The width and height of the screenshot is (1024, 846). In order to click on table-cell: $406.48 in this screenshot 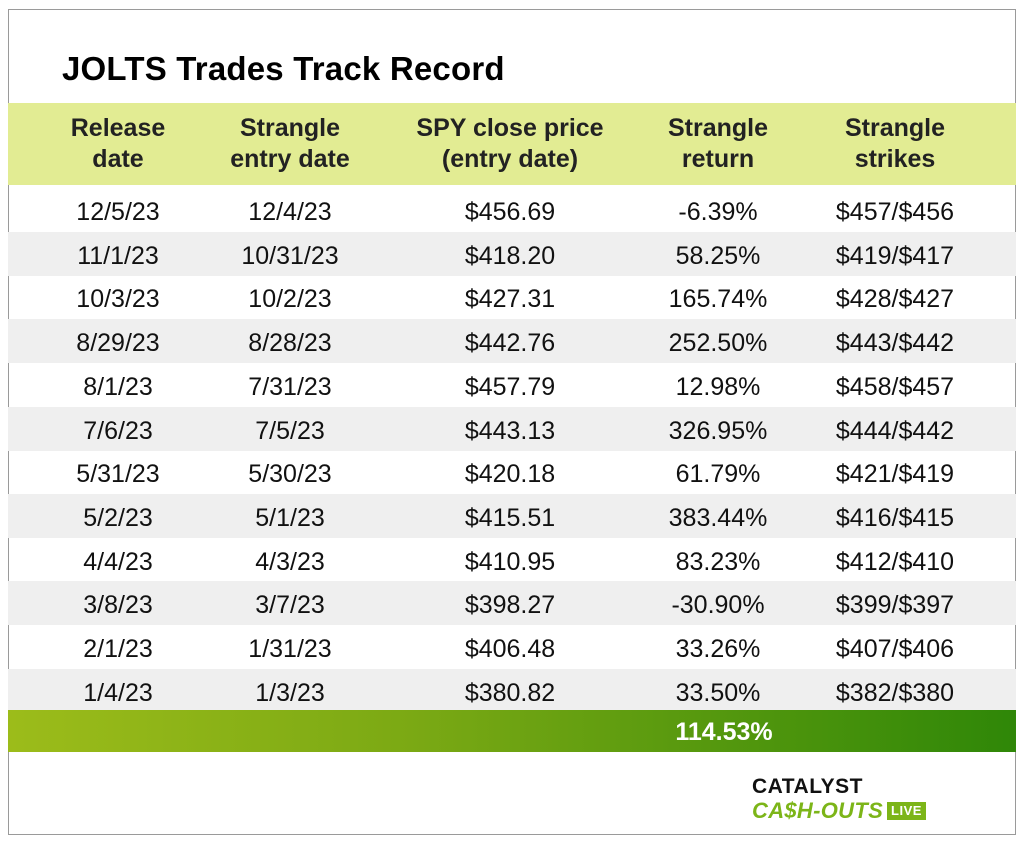, I will do `click(510, 649)`.